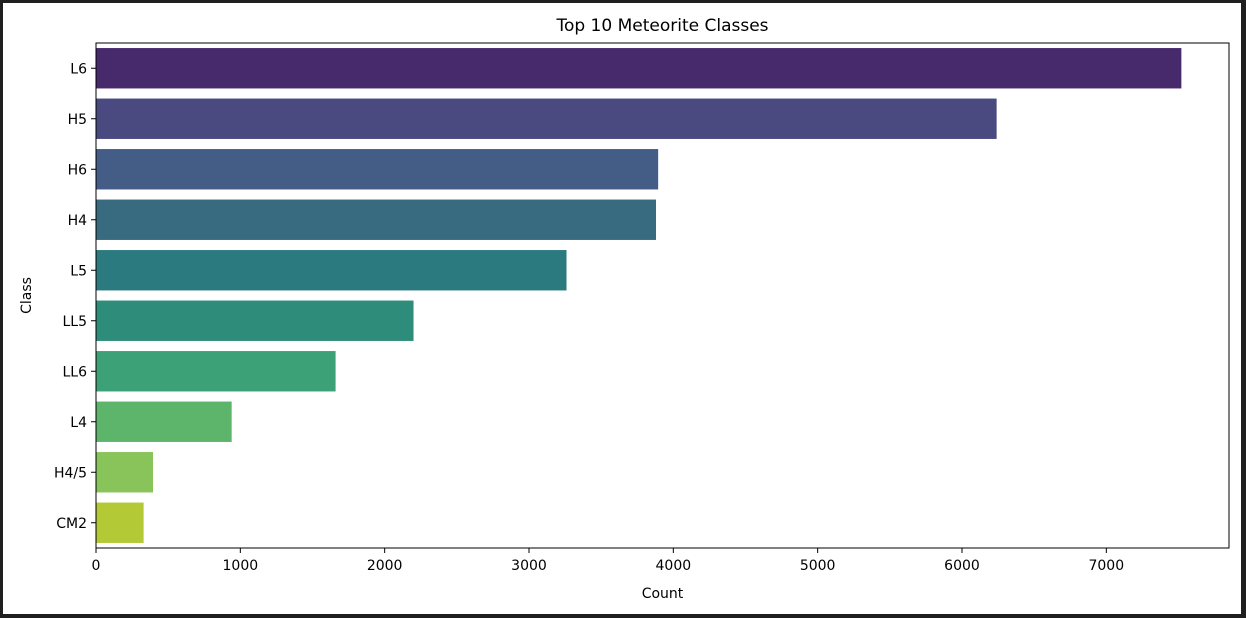 The image size is (1246, 618). Describe the element at coordinates (1106, 566) in the screenshot. I see `x-tick-label: 7000` at that location.